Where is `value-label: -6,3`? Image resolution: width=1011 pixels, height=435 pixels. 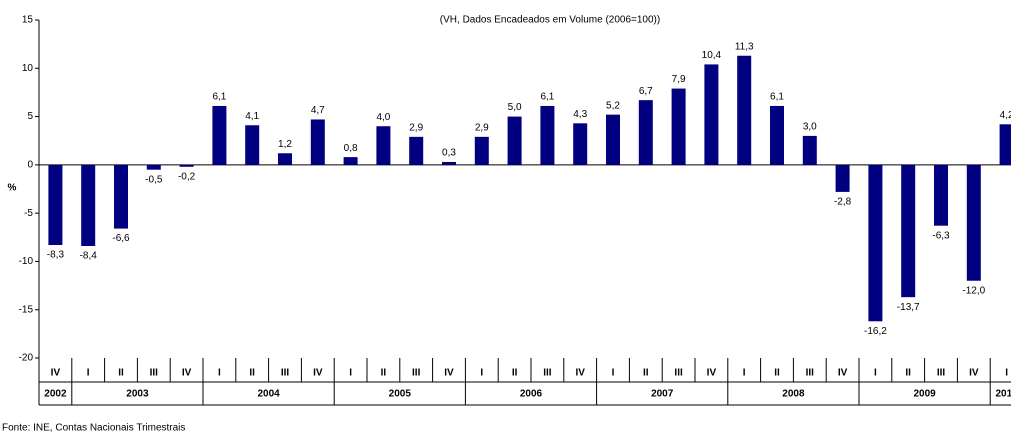 value-label: -6,3 is located at coordinates (941, 235).